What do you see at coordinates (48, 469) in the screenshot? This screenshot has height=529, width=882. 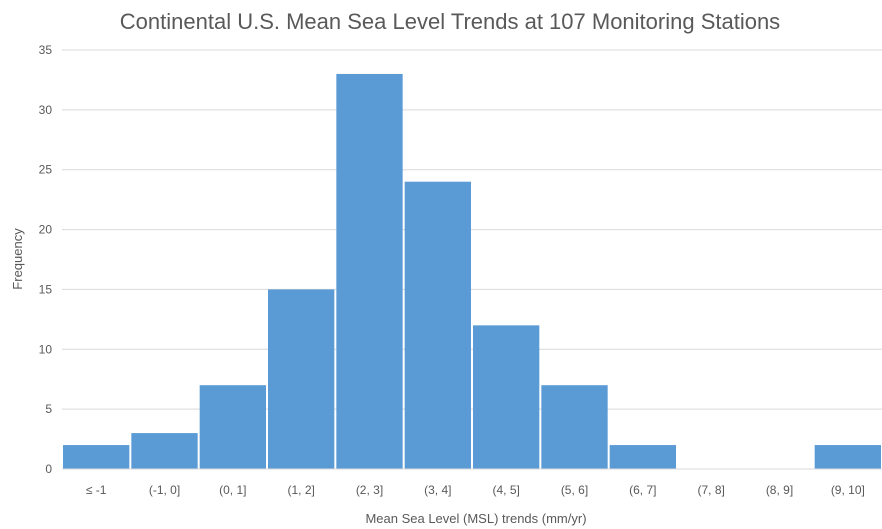 I see `y-tick-label: 0` at bounding box center [48, 469].